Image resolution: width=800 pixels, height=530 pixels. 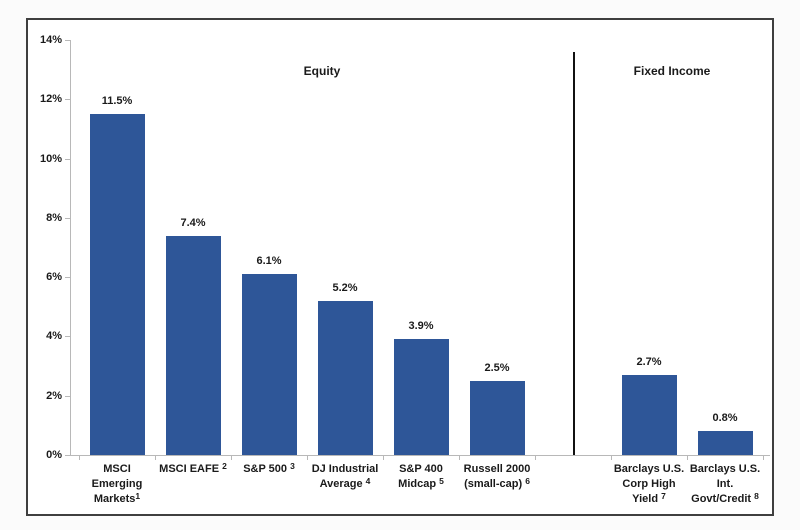 What do you see at coordinates (50, 99) in the screenshot?
I see `y-axis-tick-label: 12%` at bounding box center [50, 99].